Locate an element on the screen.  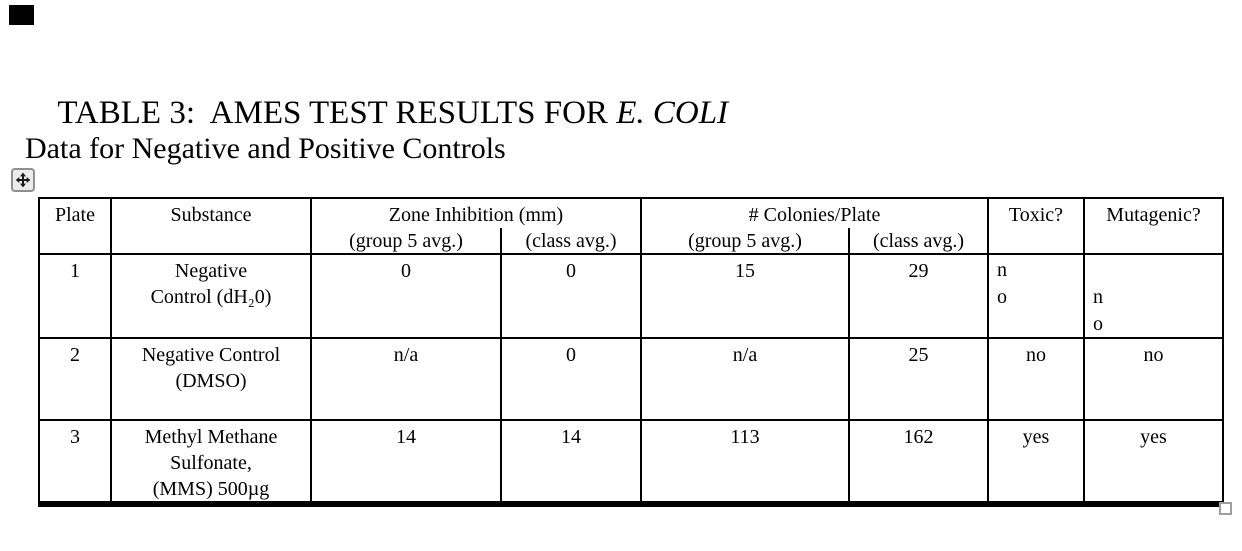
document-title-italic: E. COLI is located at coordinates (672, 113).